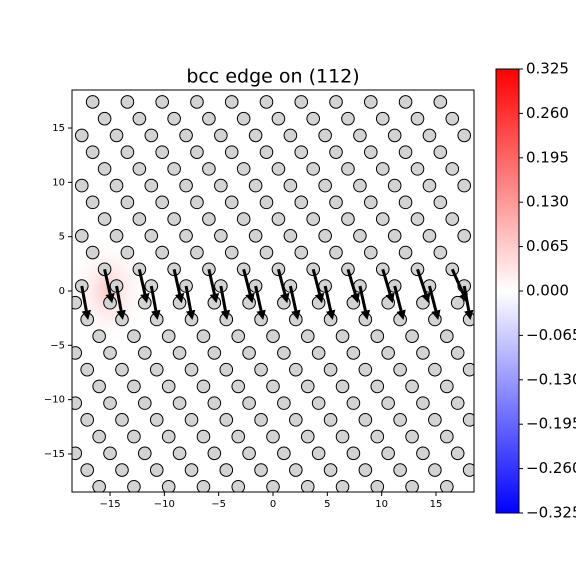  I want to click on colorbar-tick-label: 0.260, so click(547, 113).